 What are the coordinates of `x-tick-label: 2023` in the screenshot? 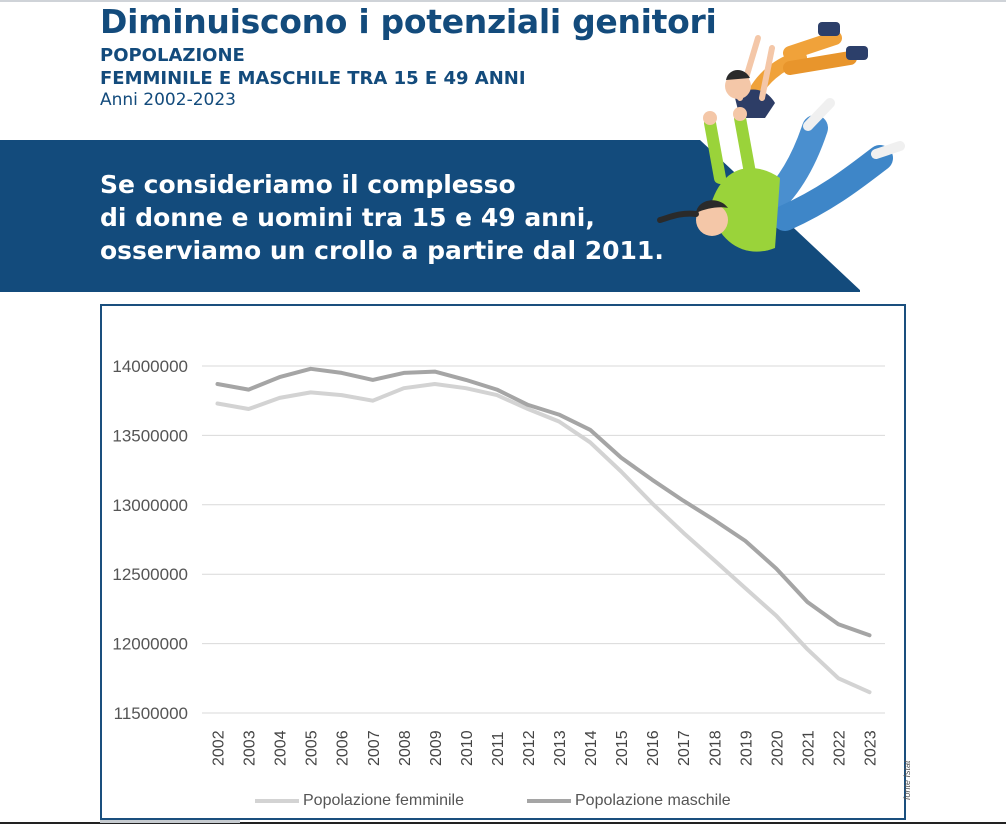 It's located at (870, 748).